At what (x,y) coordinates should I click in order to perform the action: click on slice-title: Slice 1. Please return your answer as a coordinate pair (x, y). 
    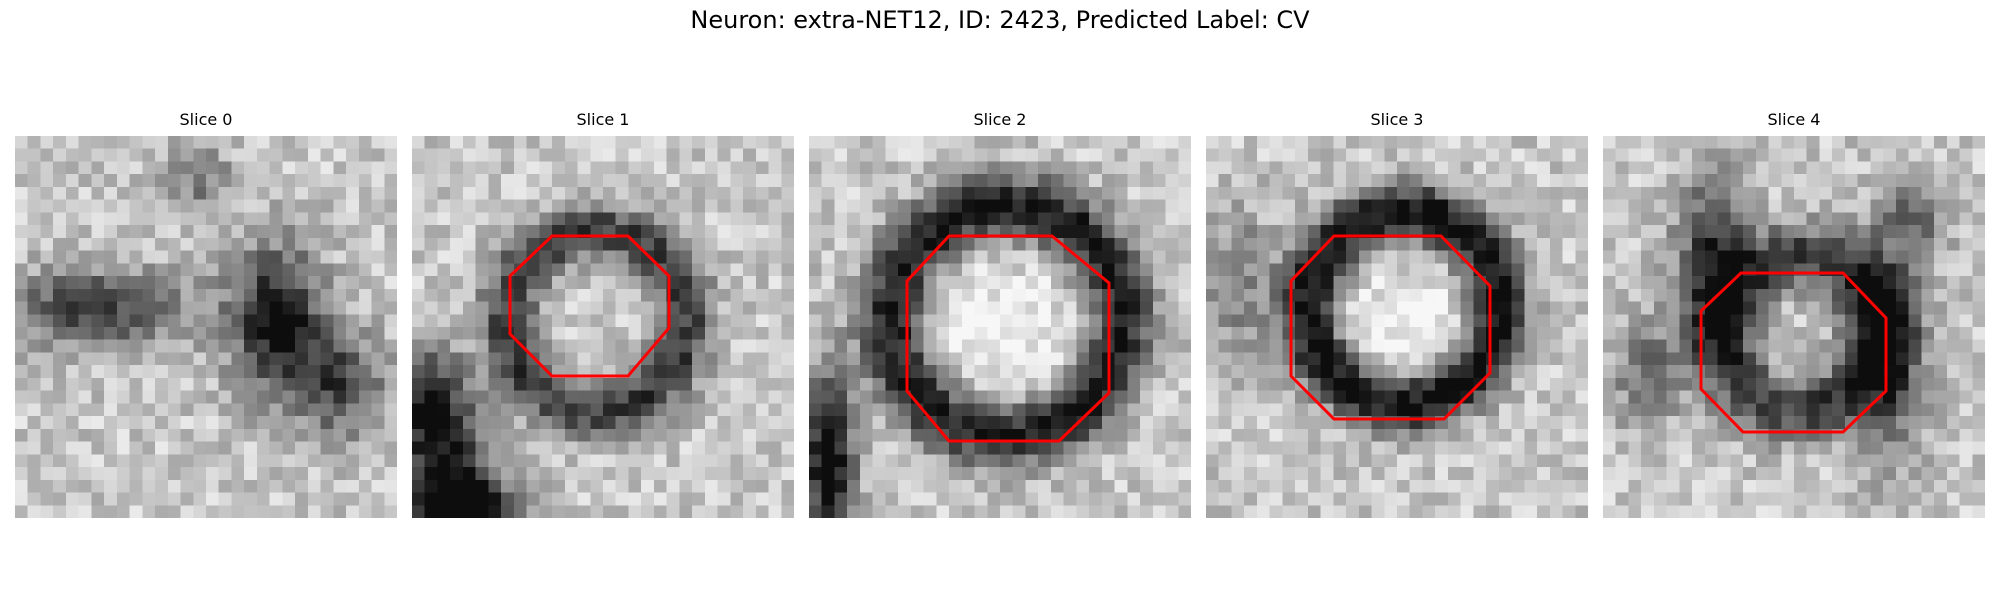
    Looking at the image, I should click on (603, 119).